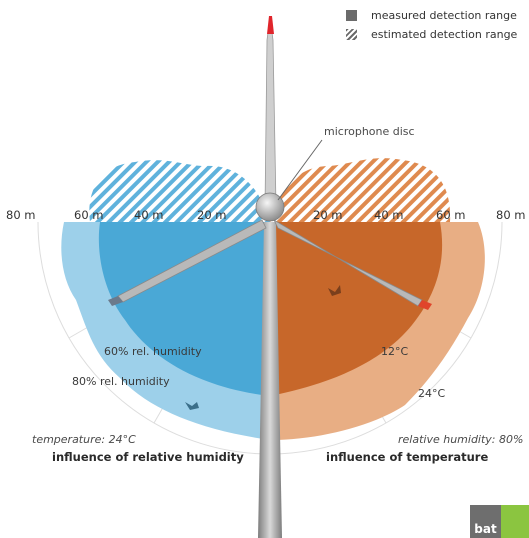 Image resolution: width=529 pixels, height=538 pixels. I want to click on legend-measured: measured detection range, so click(437, 15).